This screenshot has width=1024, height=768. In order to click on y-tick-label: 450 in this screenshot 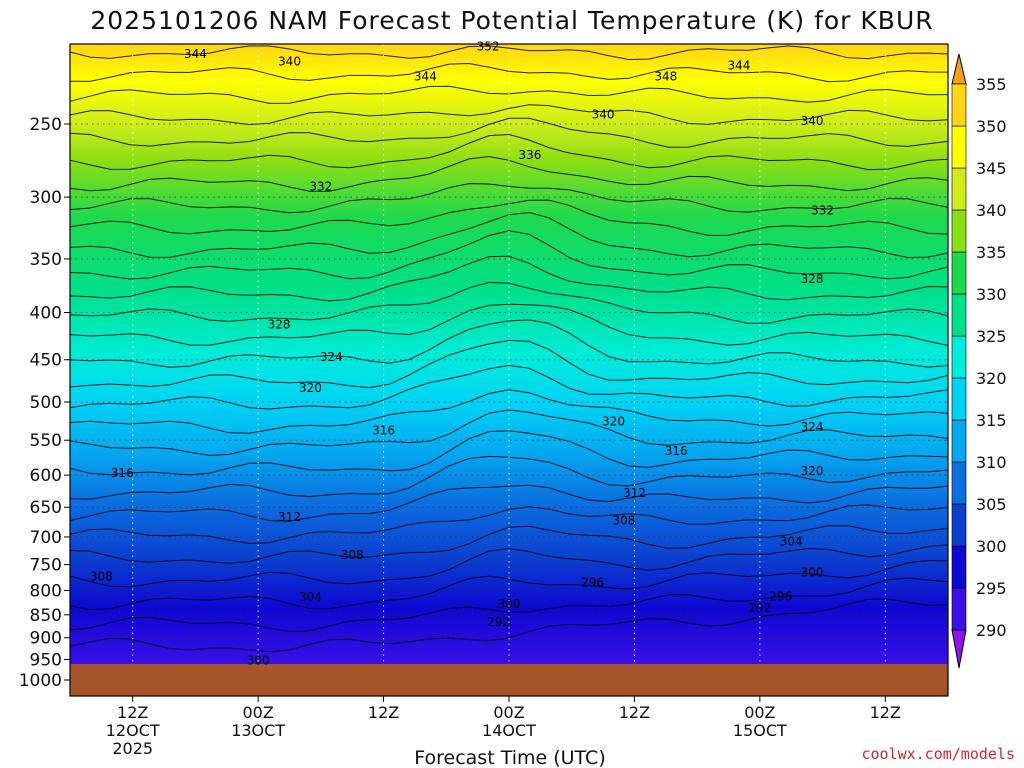, I will do `click(46, 361)`.